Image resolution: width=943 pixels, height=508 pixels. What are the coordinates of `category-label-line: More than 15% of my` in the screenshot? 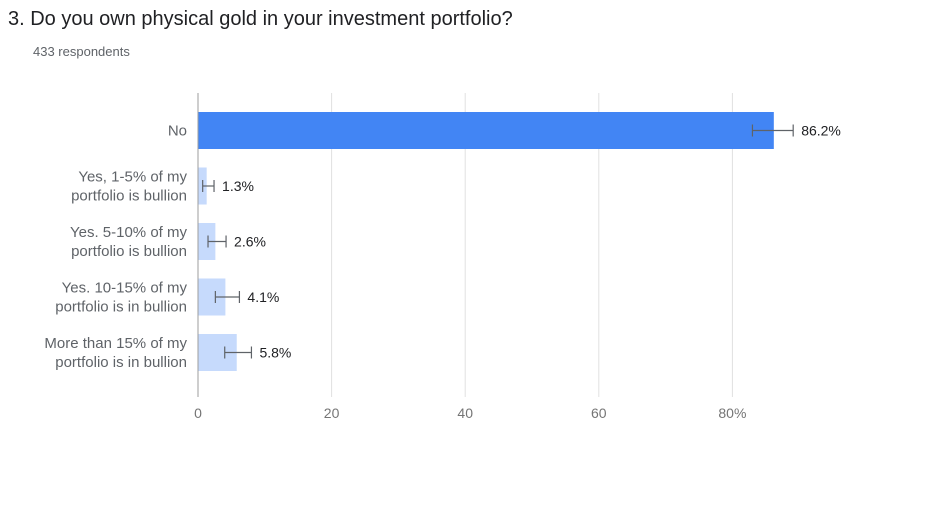 It's located at (115, 343).